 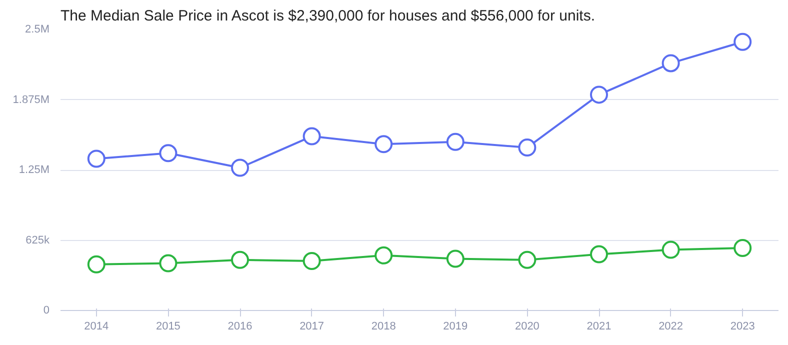 I want to click on y-tick-label: 625k, so click(x=38, y=240).